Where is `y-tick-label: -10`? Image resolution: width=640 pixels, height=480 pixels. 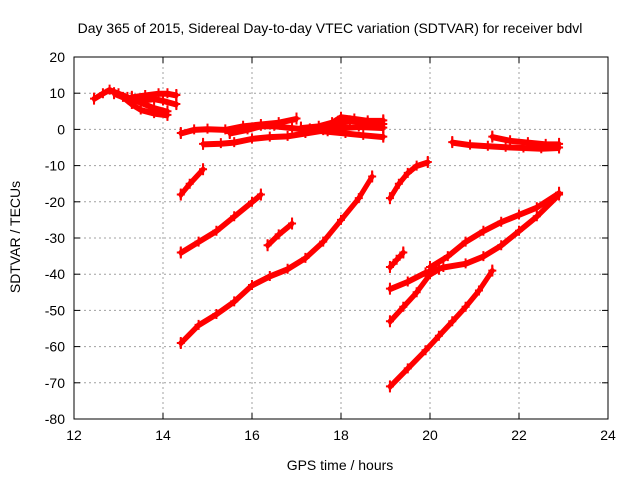
y-tick-label: -10 is located at coordinates (55, 166).